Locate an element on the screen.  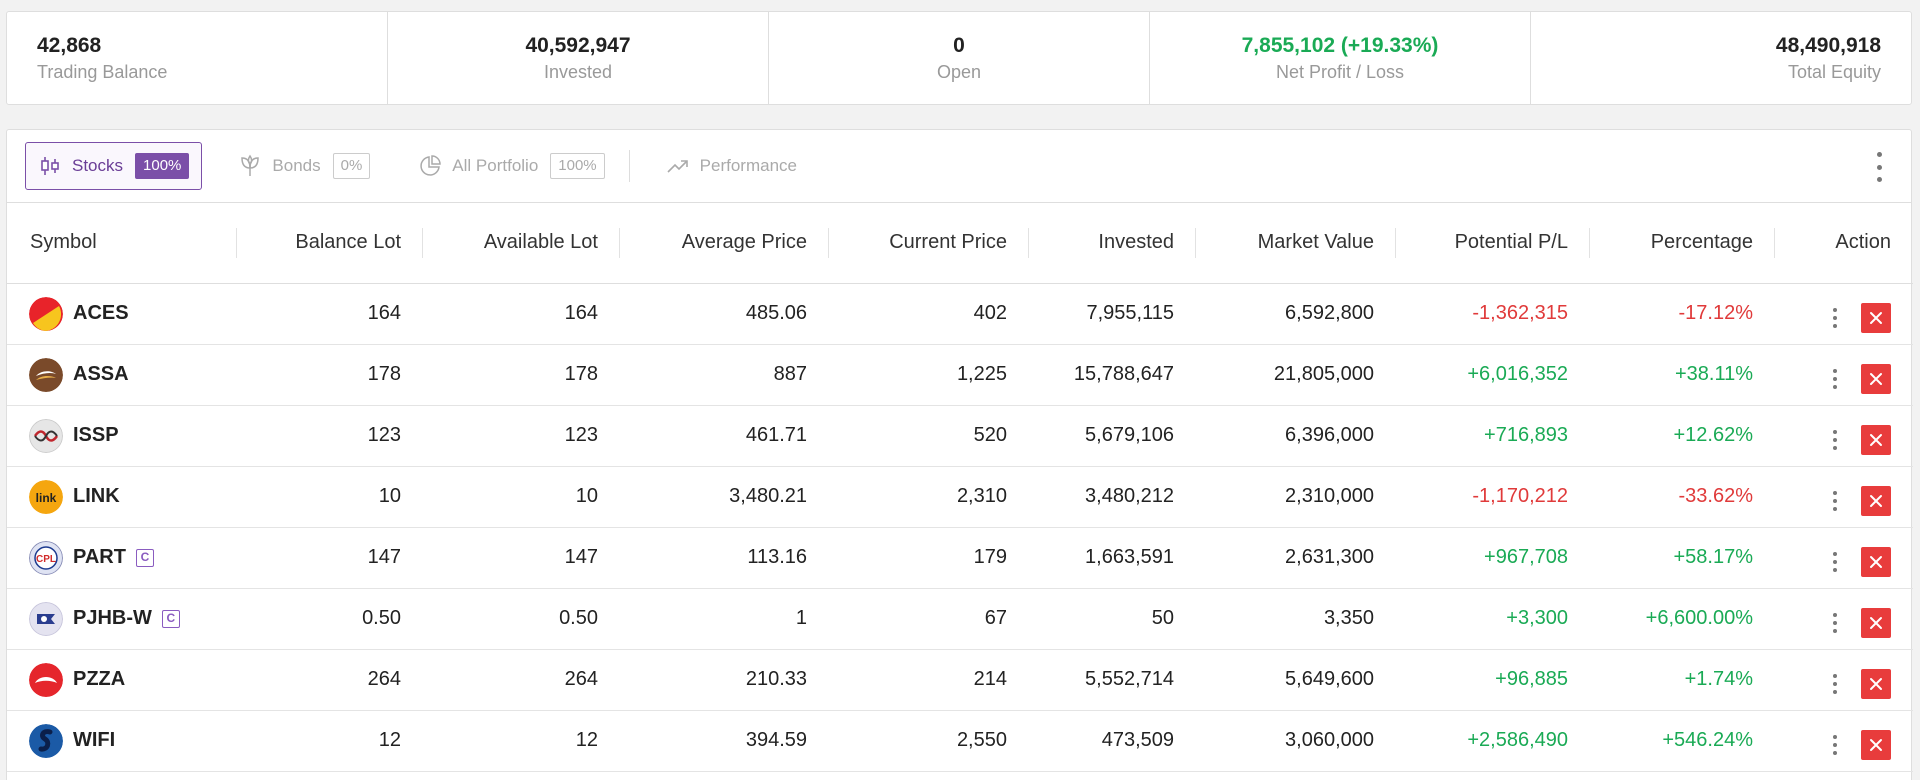
available-lot-cell: 264 is located at coordinates (521, 680).